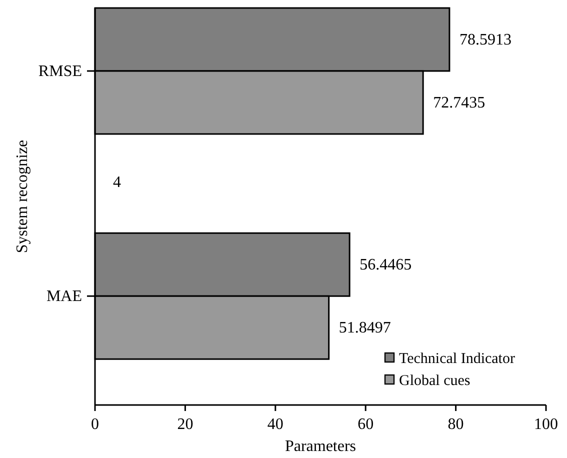  What do you see at coordinates (386, 265) in the screenshot?
I see `data-label: 56.4465` at bounding box center [386, 265].